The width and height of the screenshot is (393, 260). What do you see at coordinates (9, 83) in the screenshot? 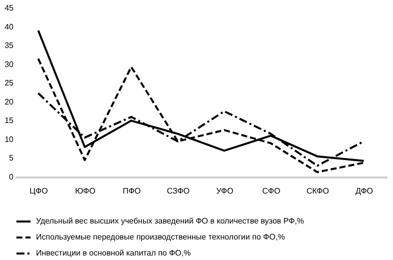
I see `y-tick-label: 25` at bounding box center [9, 83].